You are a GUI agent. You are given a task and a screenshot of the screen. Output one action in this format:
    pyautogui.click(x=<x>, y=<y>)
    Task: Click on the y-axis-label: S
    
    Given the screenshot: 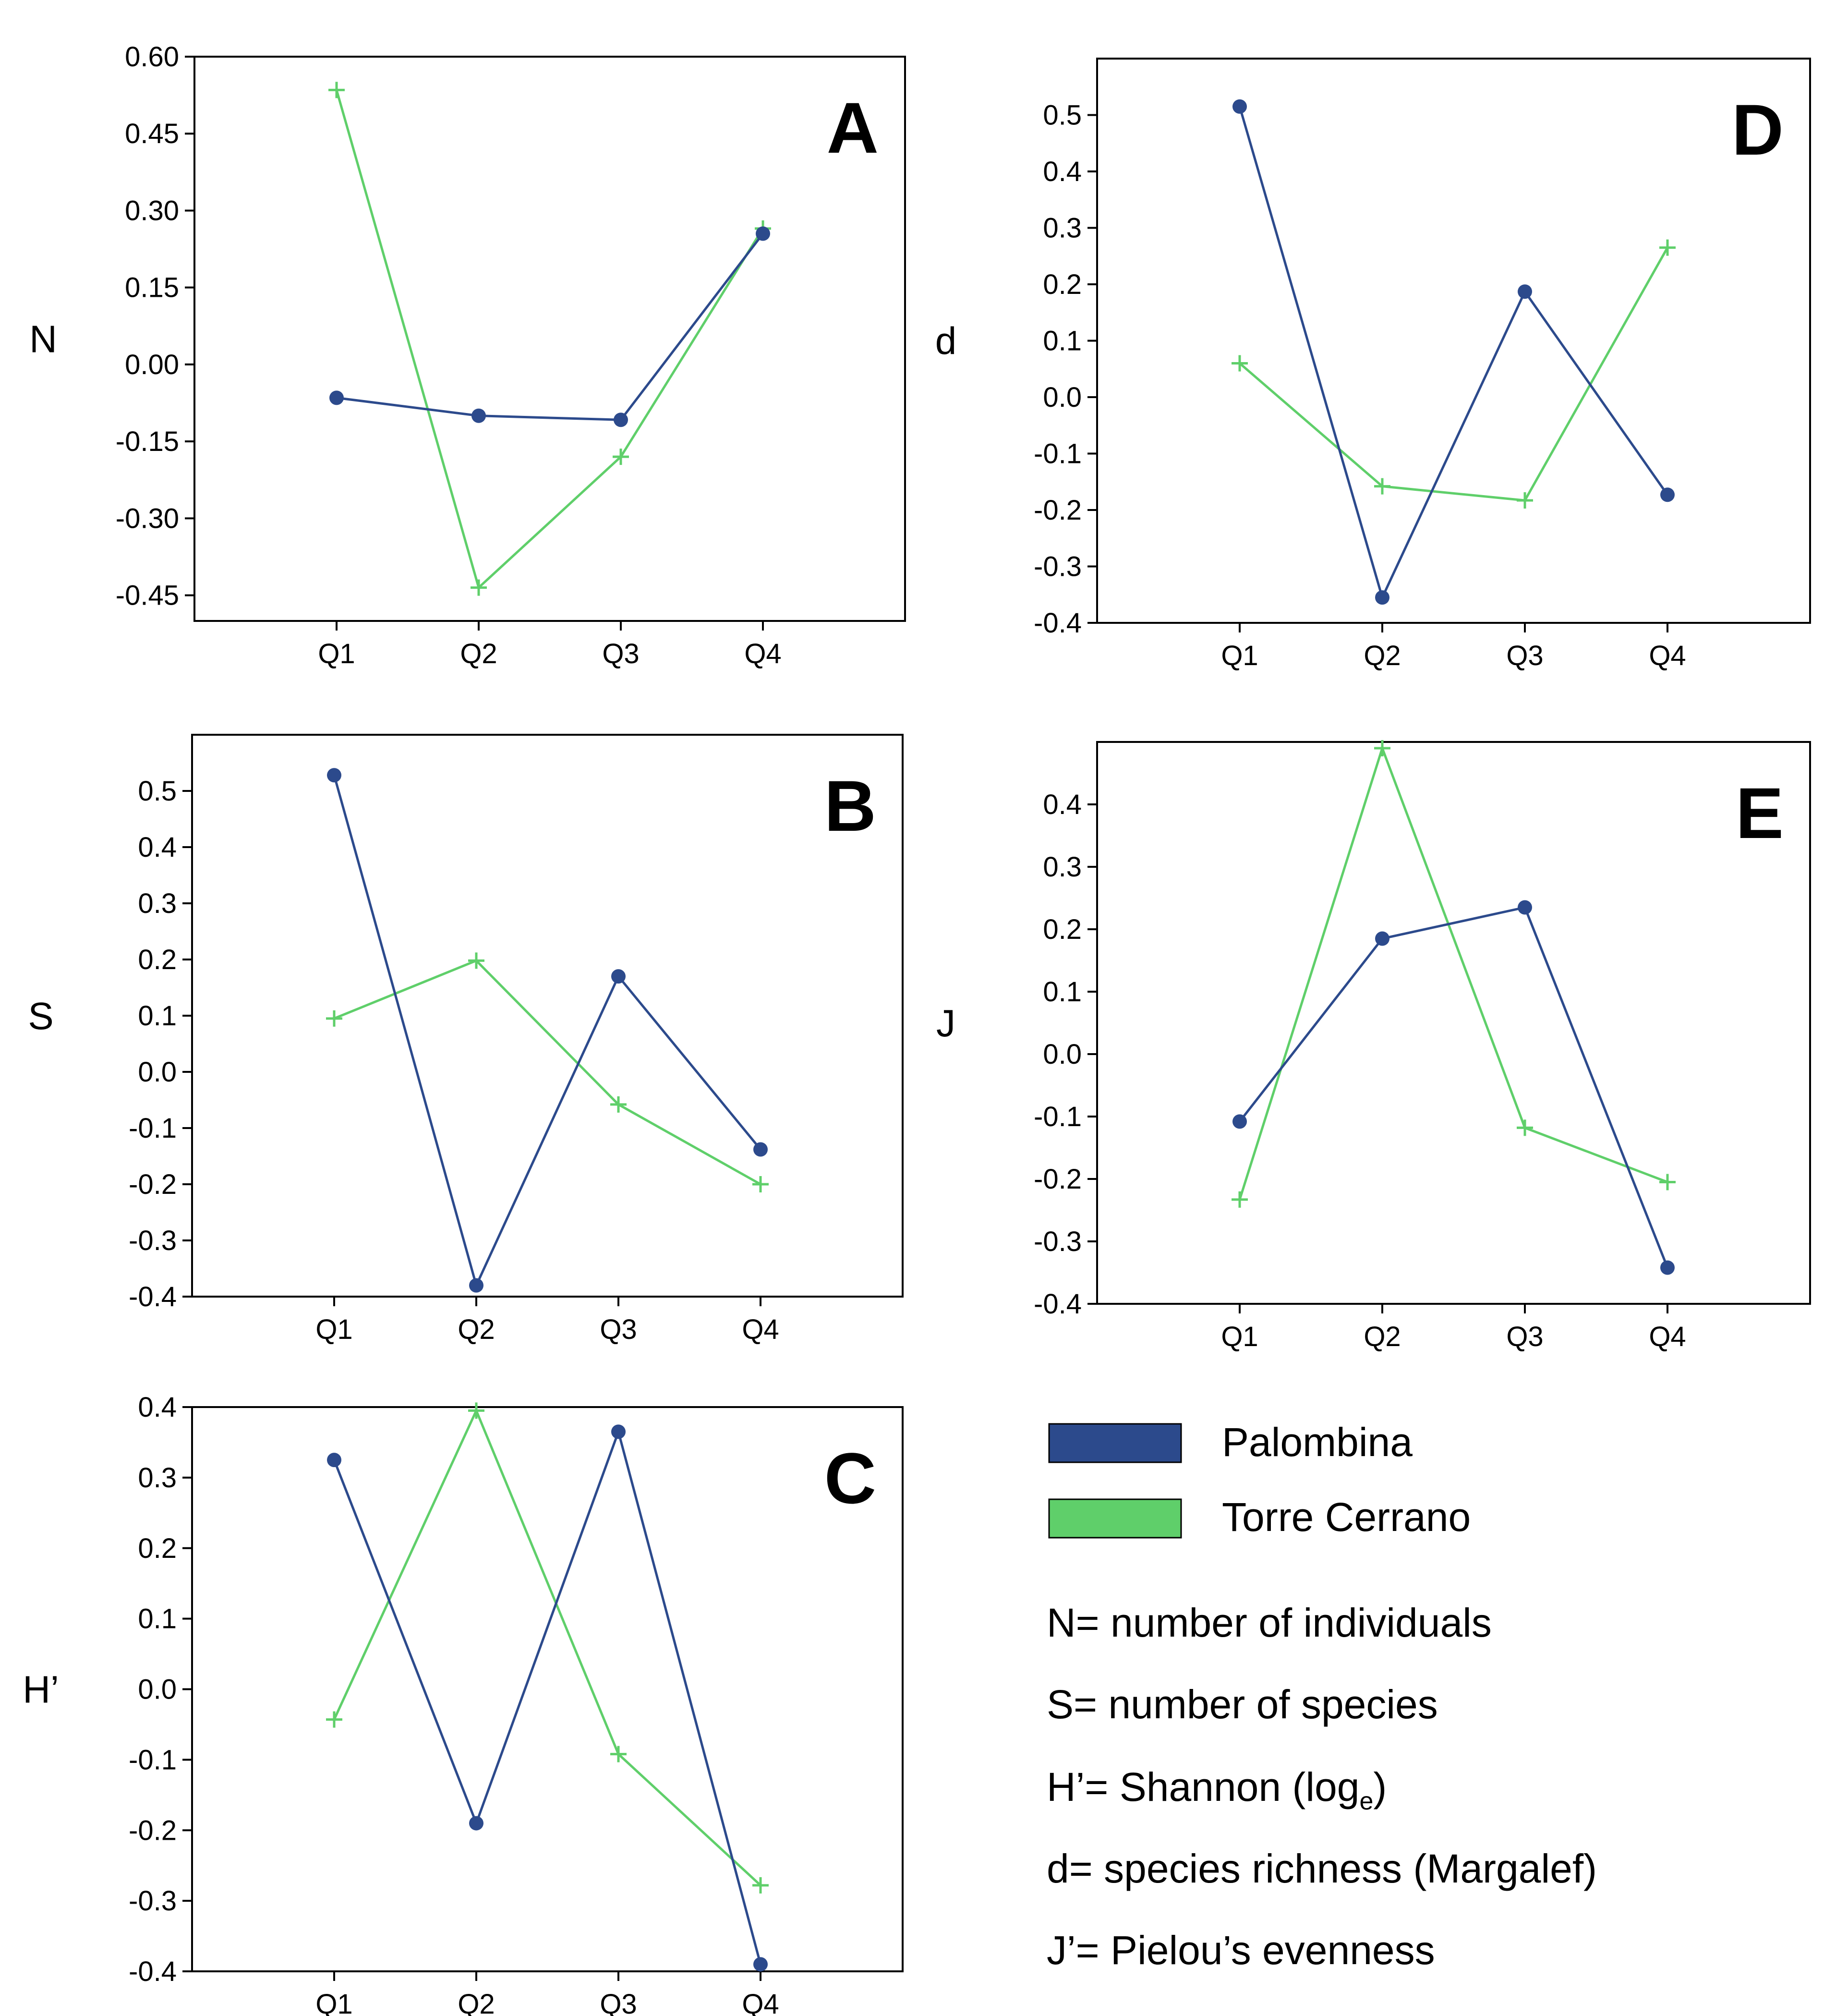 What is the action you would take?
    pyautogui.click(x=40, y=1016)
    